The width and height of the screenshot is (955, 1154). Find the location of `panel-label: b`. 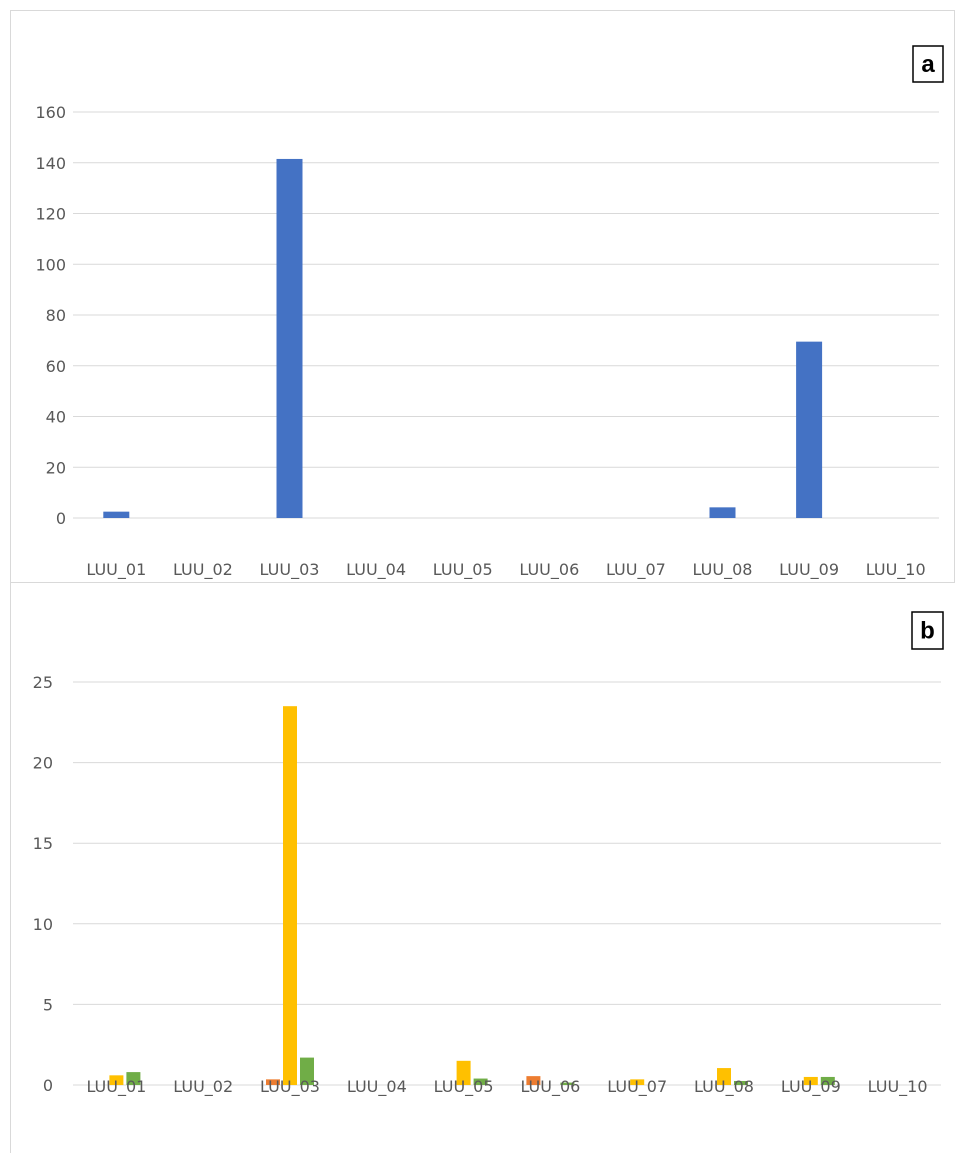

panel-label: b is located at coordinates (927, 631).